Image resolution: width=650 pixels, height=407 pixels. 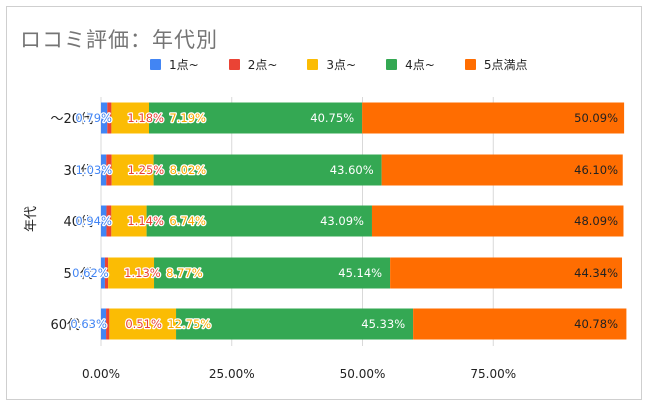 I want to click on data-label-s5: 48.09%, so click(x=596, y=221).